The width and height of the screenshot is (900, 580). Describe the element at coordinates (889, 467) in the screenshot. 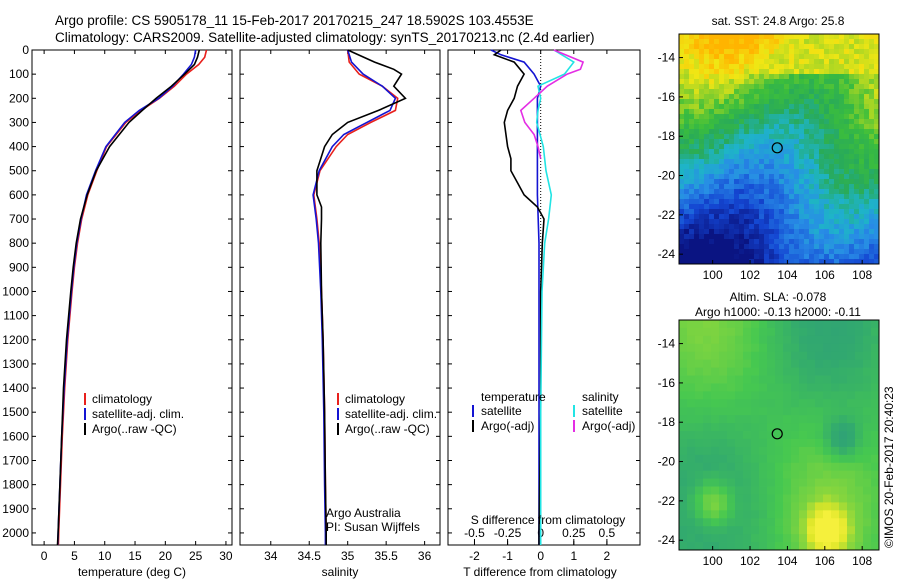

I see `imos-timestamp: ©IMOS 20-Feb-2017 20:40:23` at that location.